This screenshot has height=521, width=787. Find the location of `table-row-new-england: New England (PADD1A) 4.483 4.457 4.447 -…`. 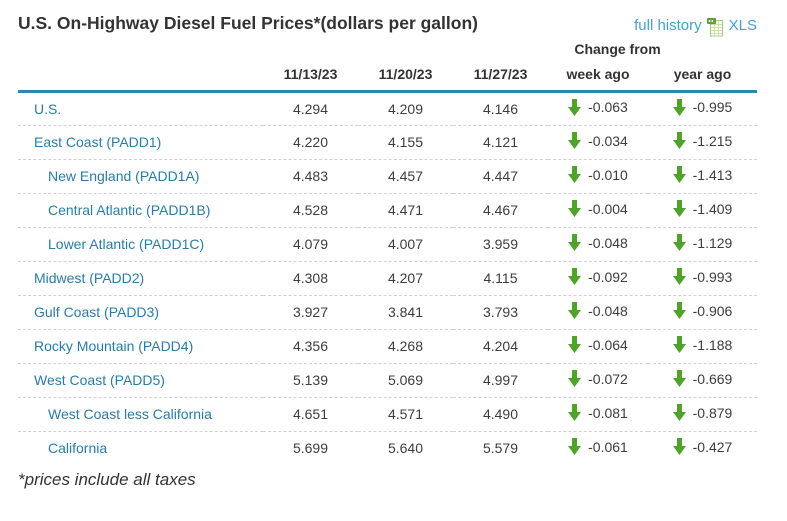

table-row-new-england: New England (PADD1A) 4.483 4.457 4.447 -… is located at coordinates (387, 176).